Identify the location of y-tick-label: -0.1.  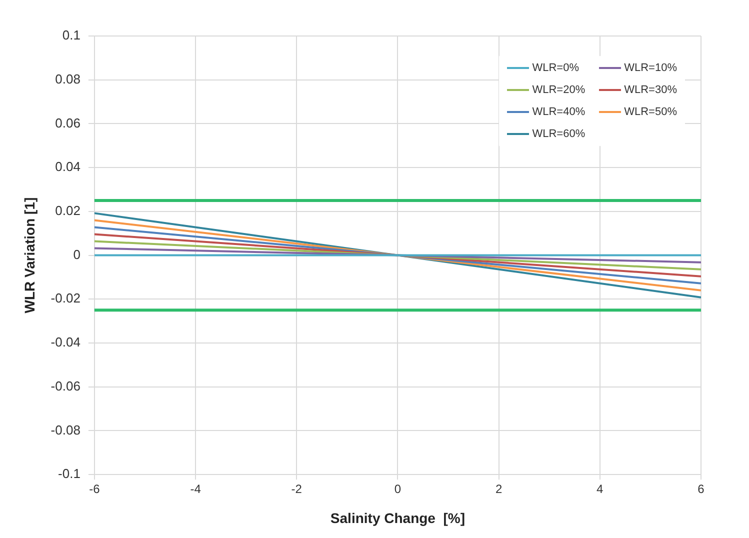
(69, 474).